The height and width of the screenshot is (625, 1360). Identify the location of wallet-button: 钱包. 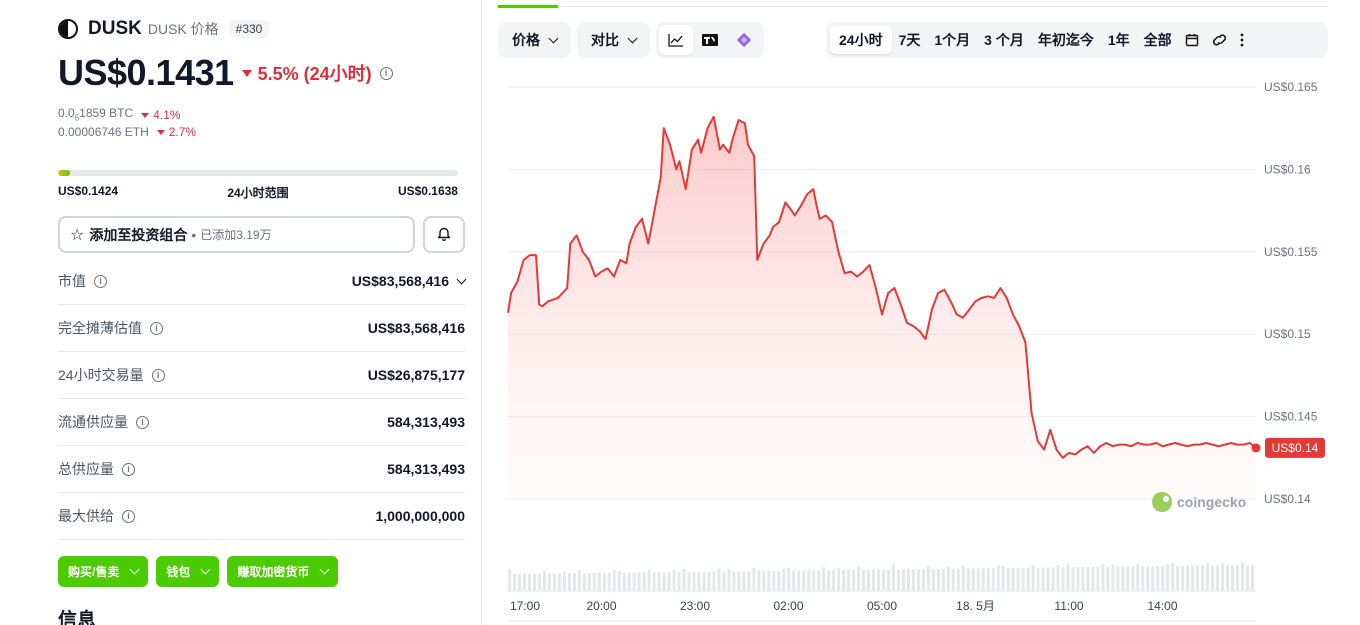
(188, 571).